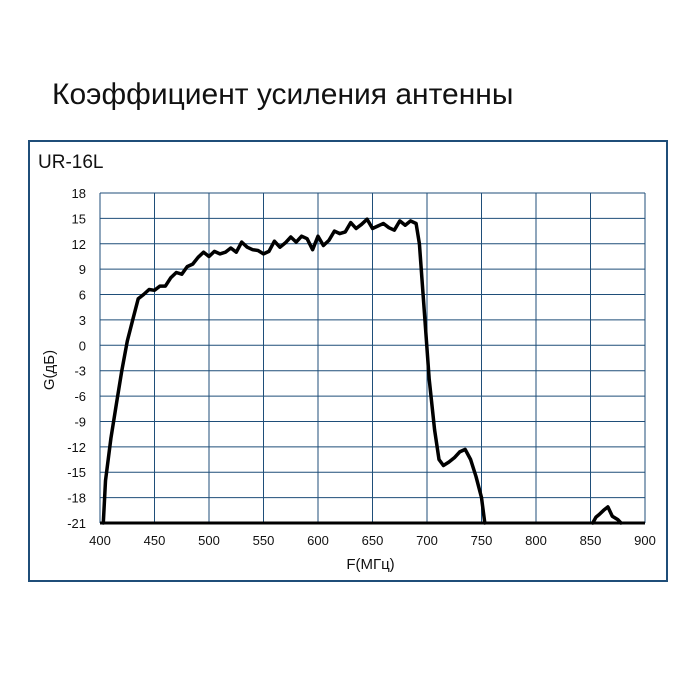  Describe the element at coordinates (370, 564) in the screenshot. I see `x-axis-title: F(МГц)` at that location.